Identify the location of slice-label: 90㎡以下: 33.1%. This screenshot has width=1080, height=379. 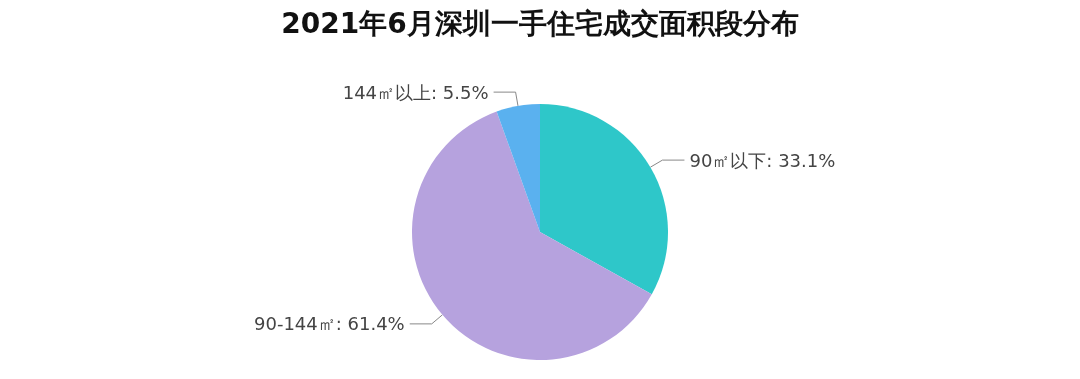
(762, 160).